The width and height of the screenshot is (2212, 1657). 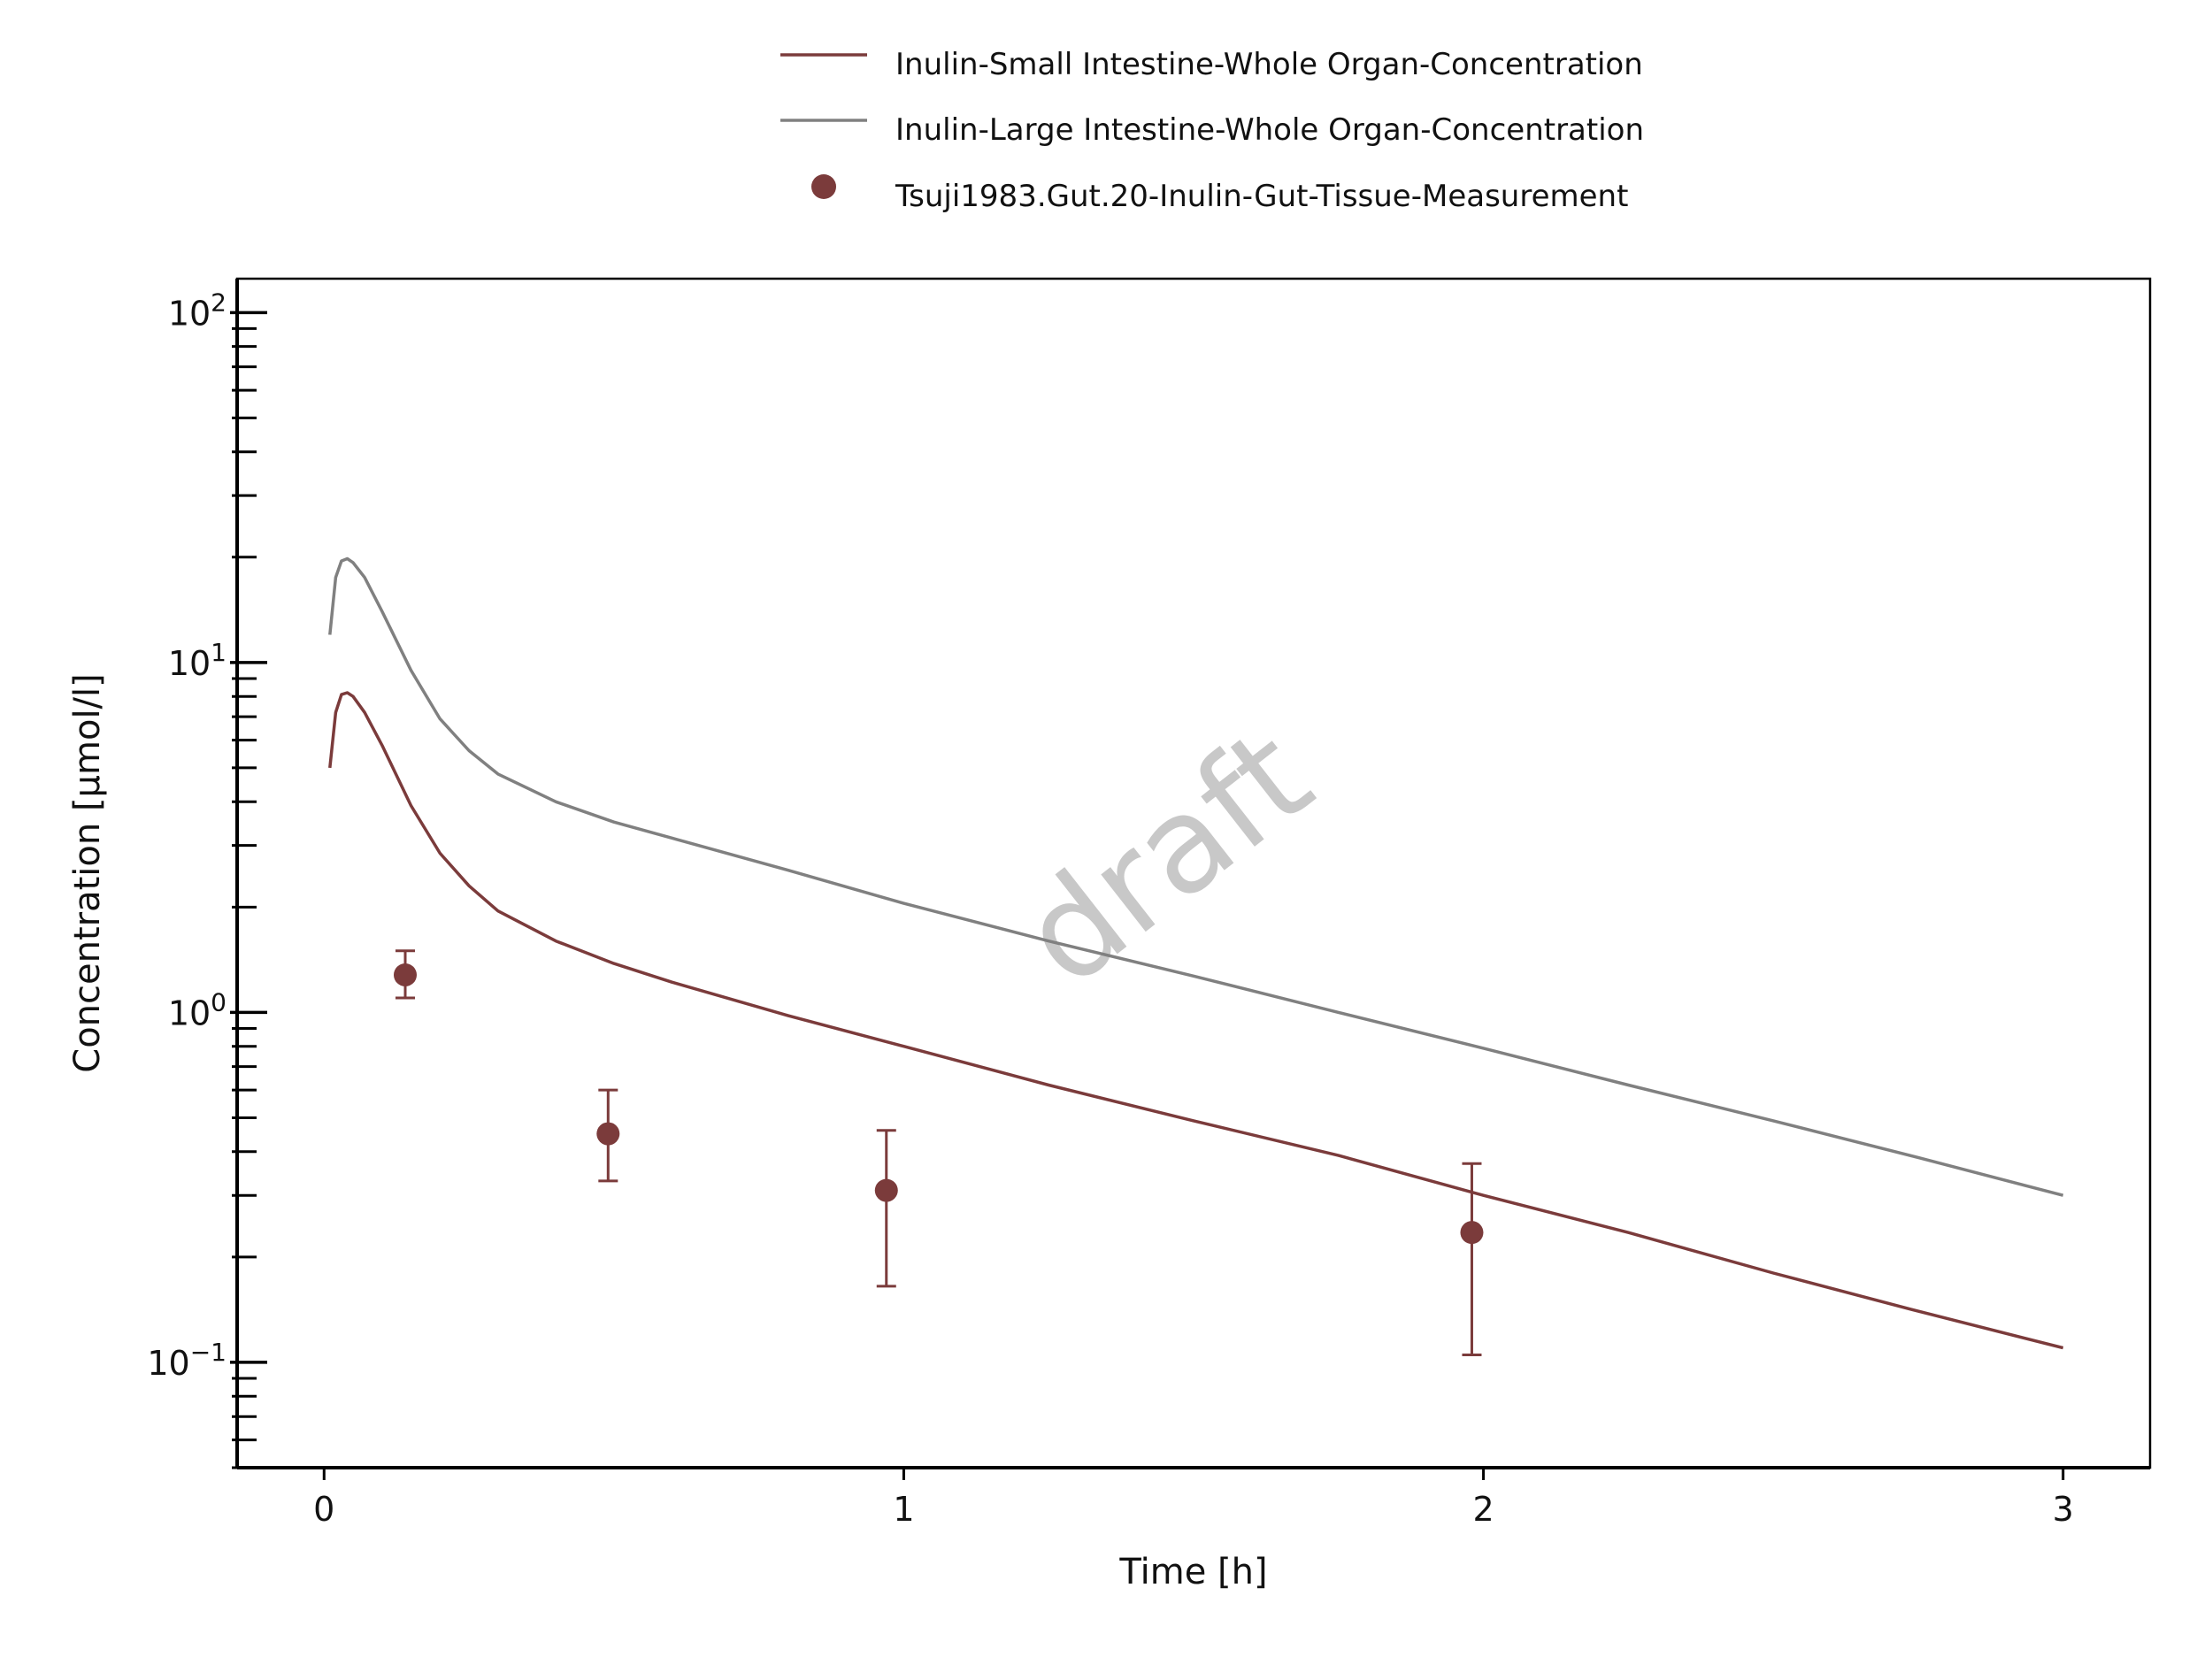 I want to click on y-axis: 10⁻¹ 10⁰ 10¹ 10², so click(x=207, y=874).